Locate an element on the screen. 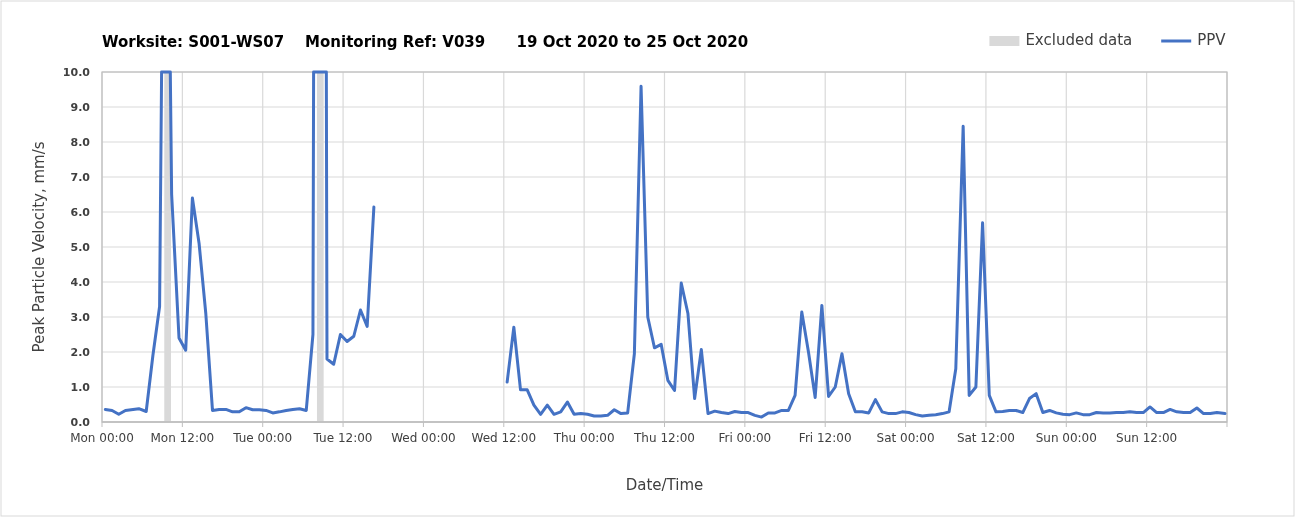  y-tick-label: 5.0 is located at coordinates (80, 247).